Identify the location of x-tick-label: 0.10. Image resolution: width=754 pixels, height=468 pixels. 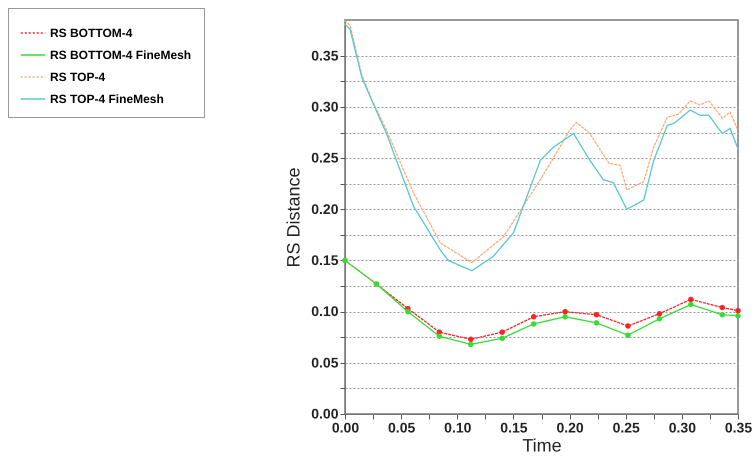
(458, 428).